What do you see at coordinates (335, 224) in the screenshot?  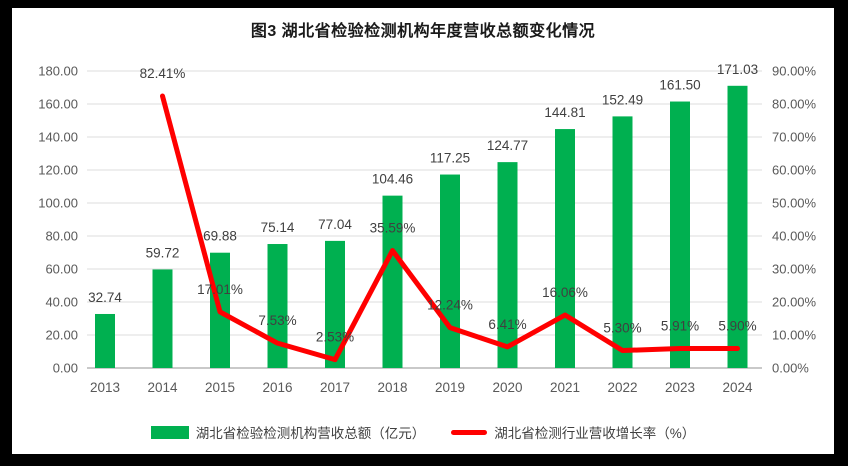 I see `bar-label-2017: 77.04` at bounding box center [335, 224].